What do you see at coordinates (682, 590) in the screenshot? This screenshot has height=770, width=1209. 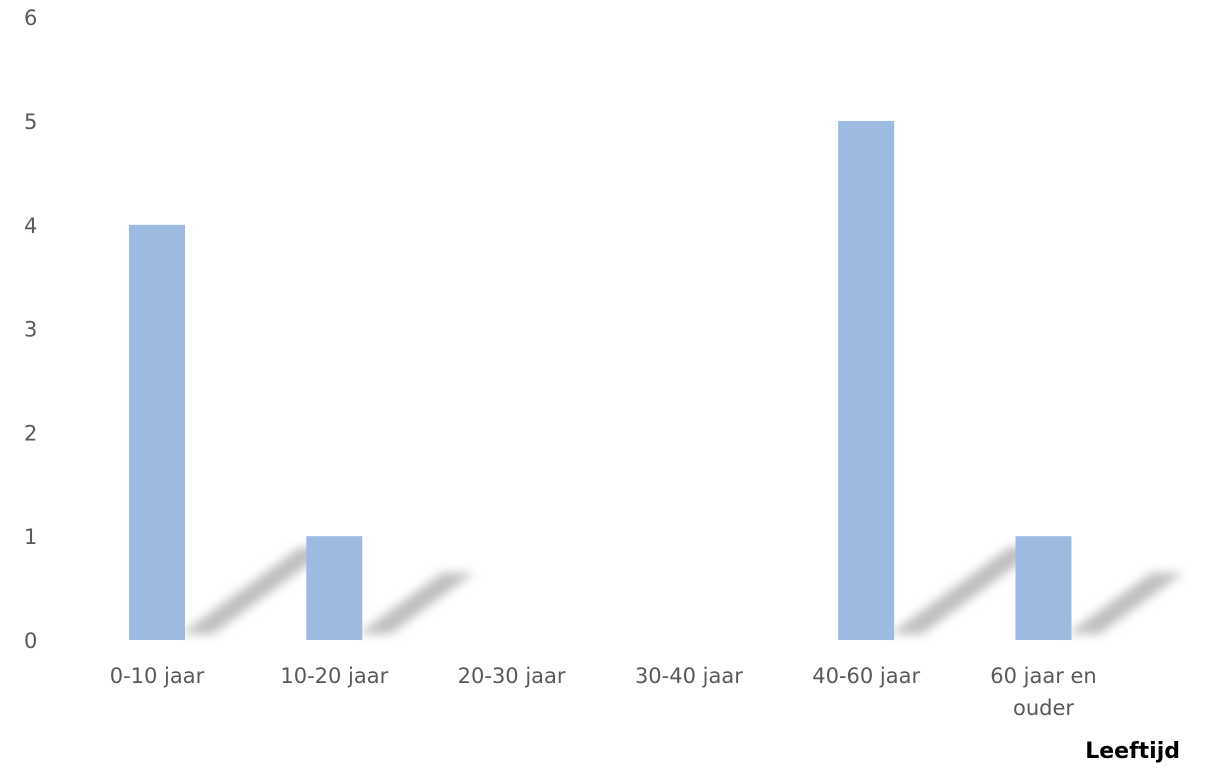 I see `bar-shadows` at bounding box center [682, 590].